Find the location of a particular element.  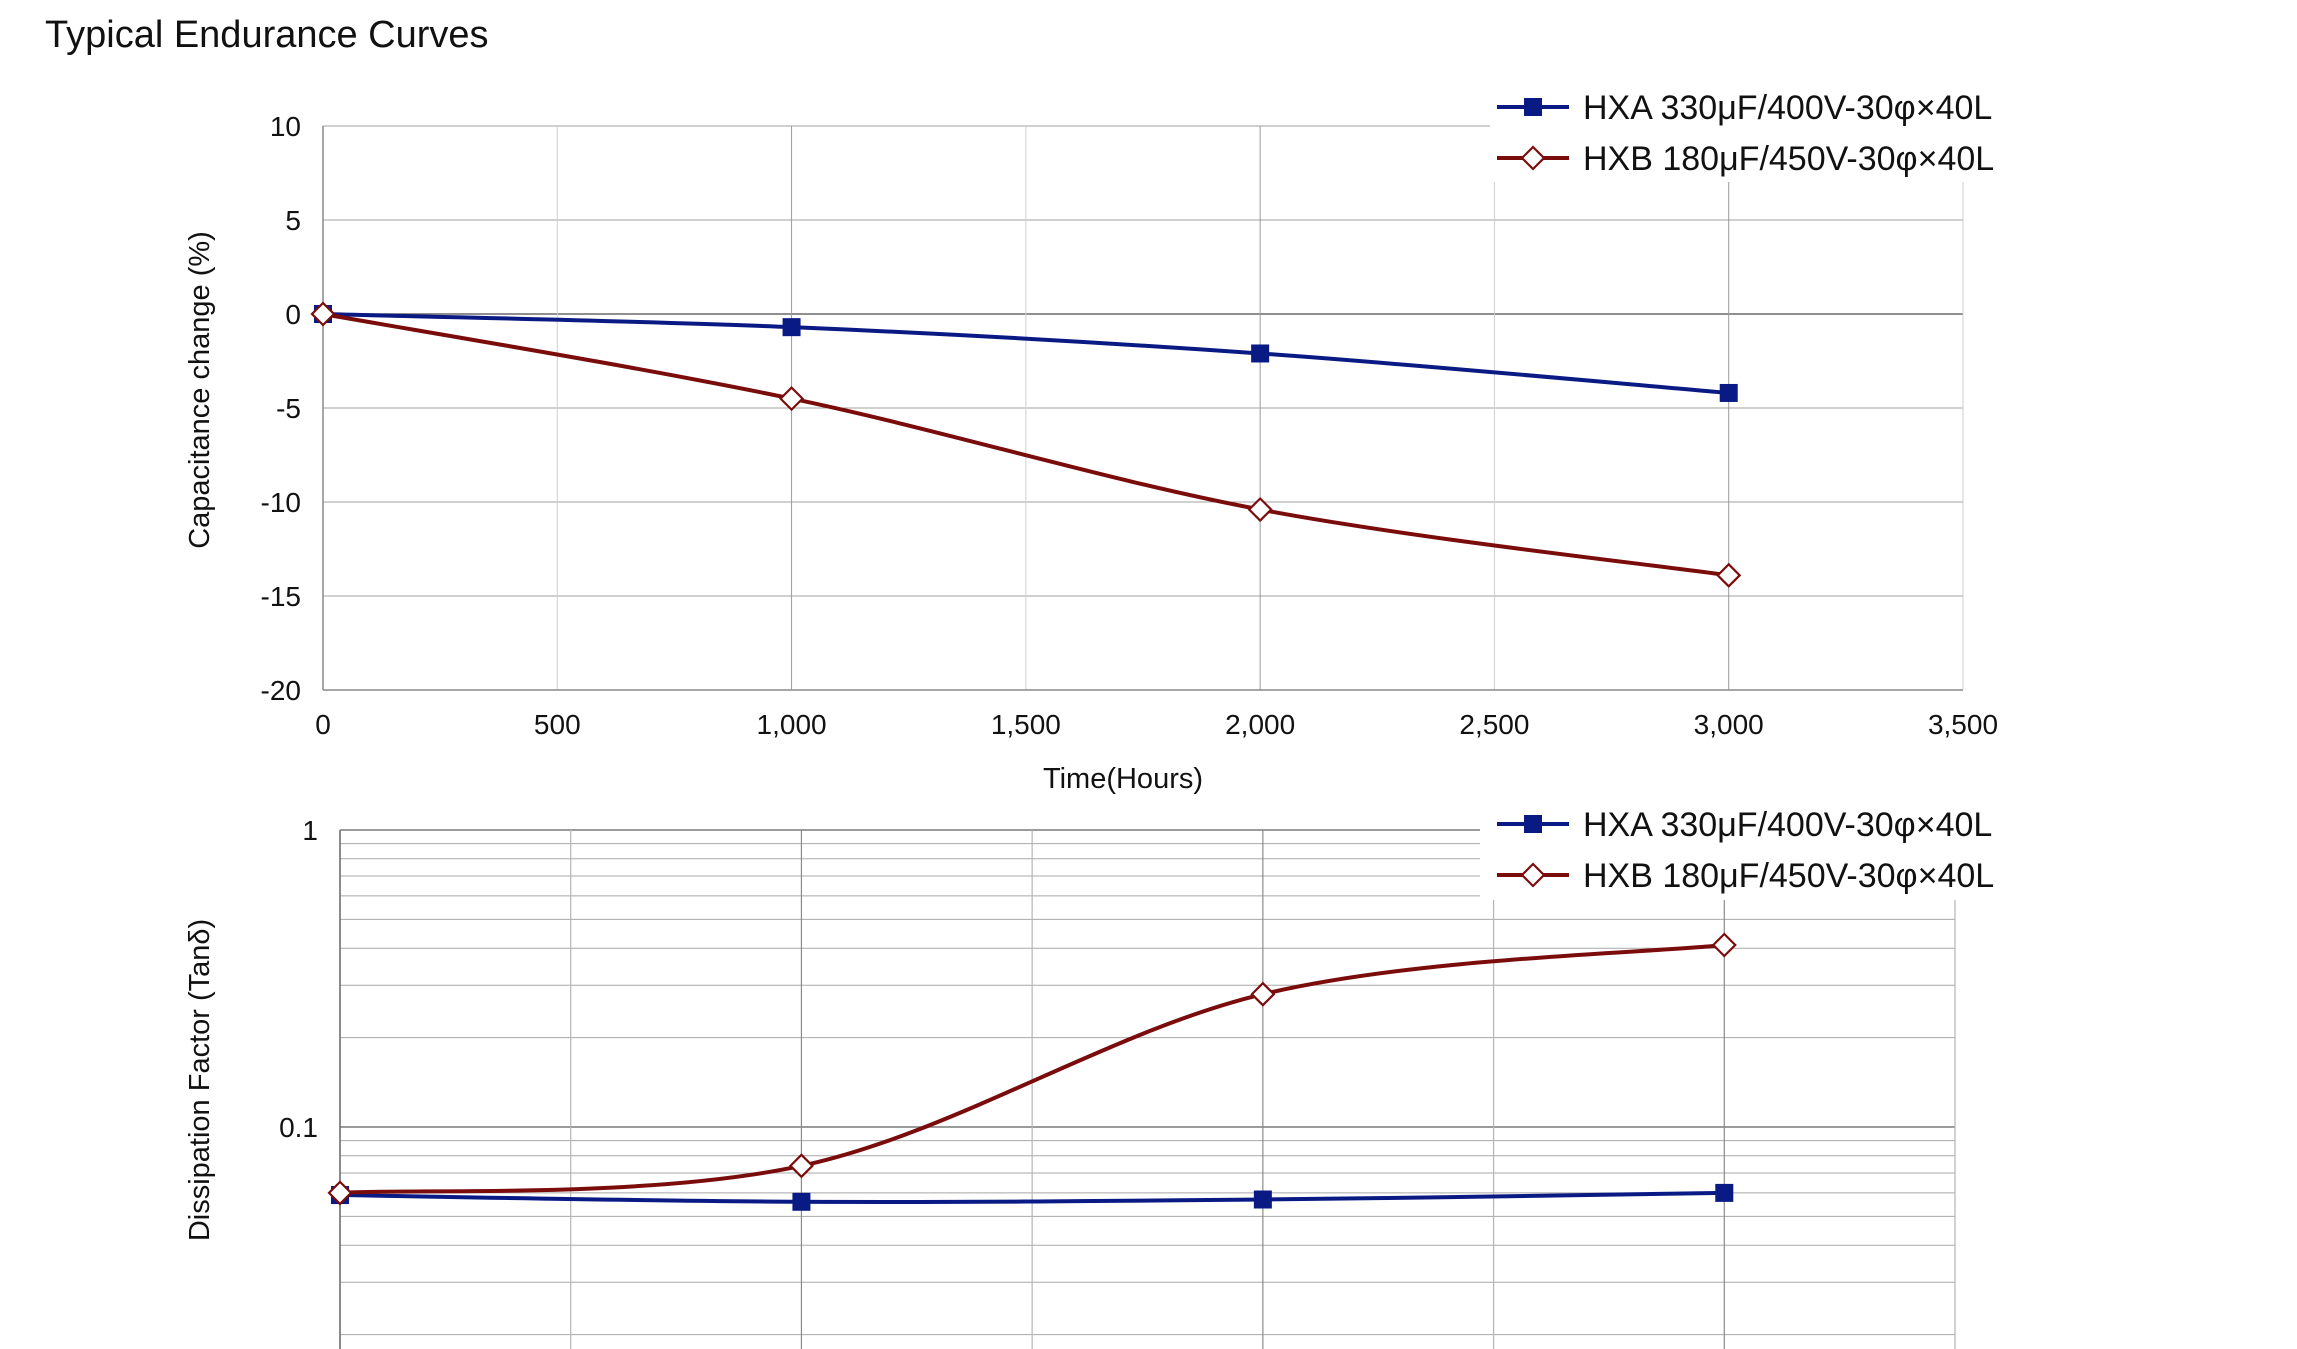

y-tick-label: 1 is located at coordinates (310, 830).